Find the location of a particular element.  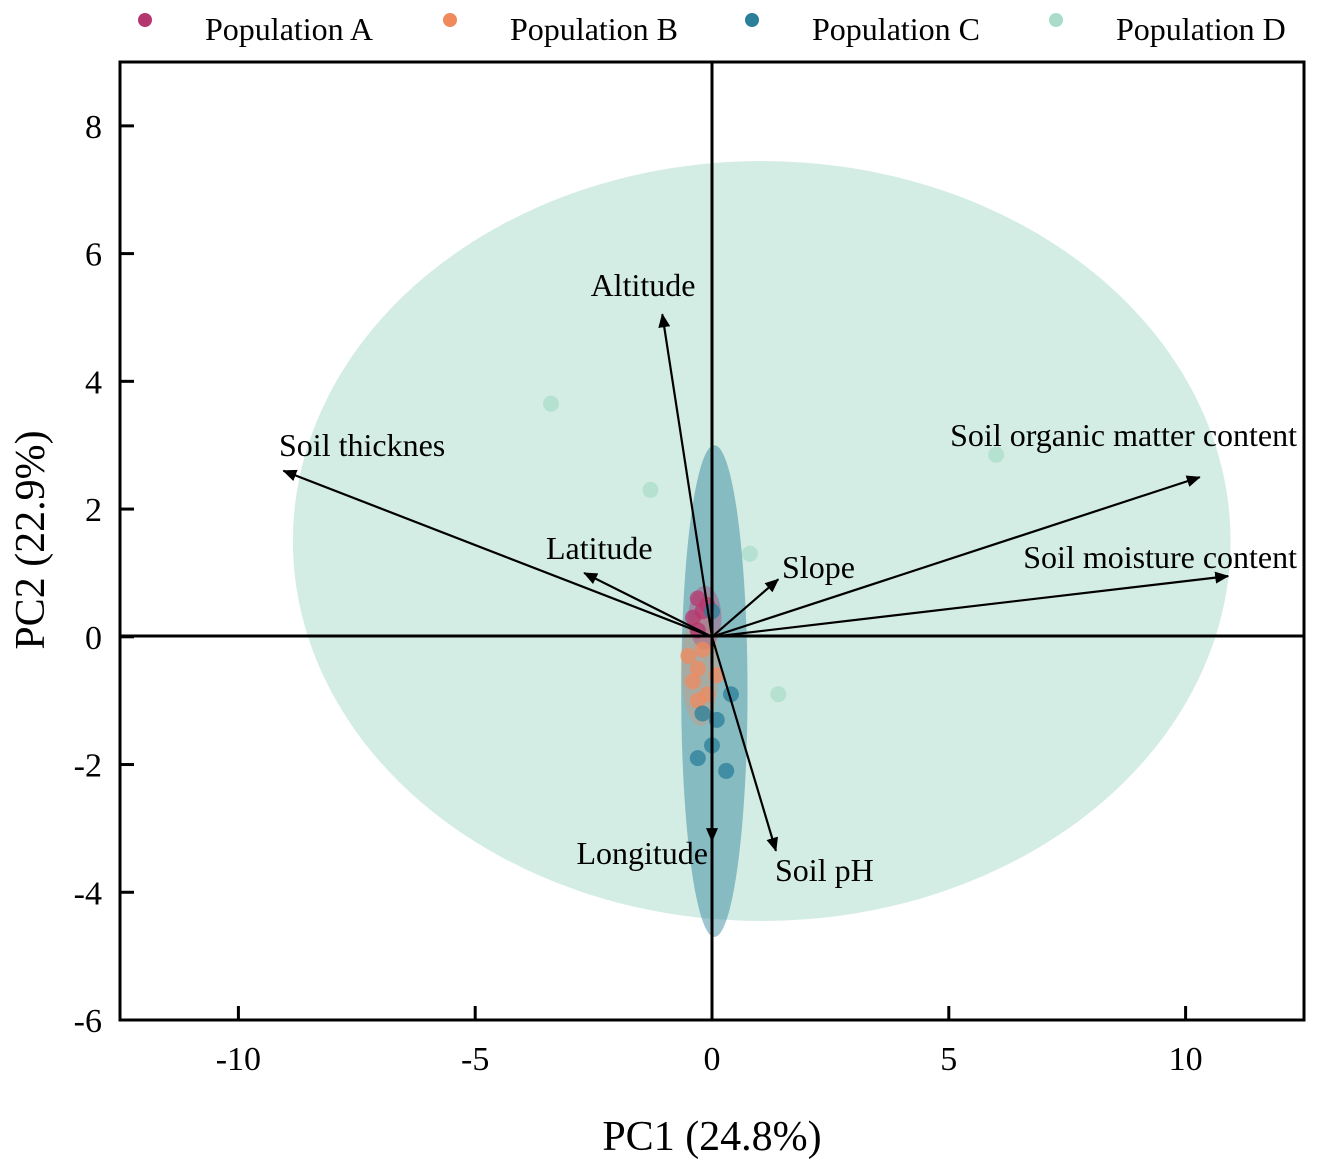

legend-marker-population-d is located at coordinates (1056, 20).